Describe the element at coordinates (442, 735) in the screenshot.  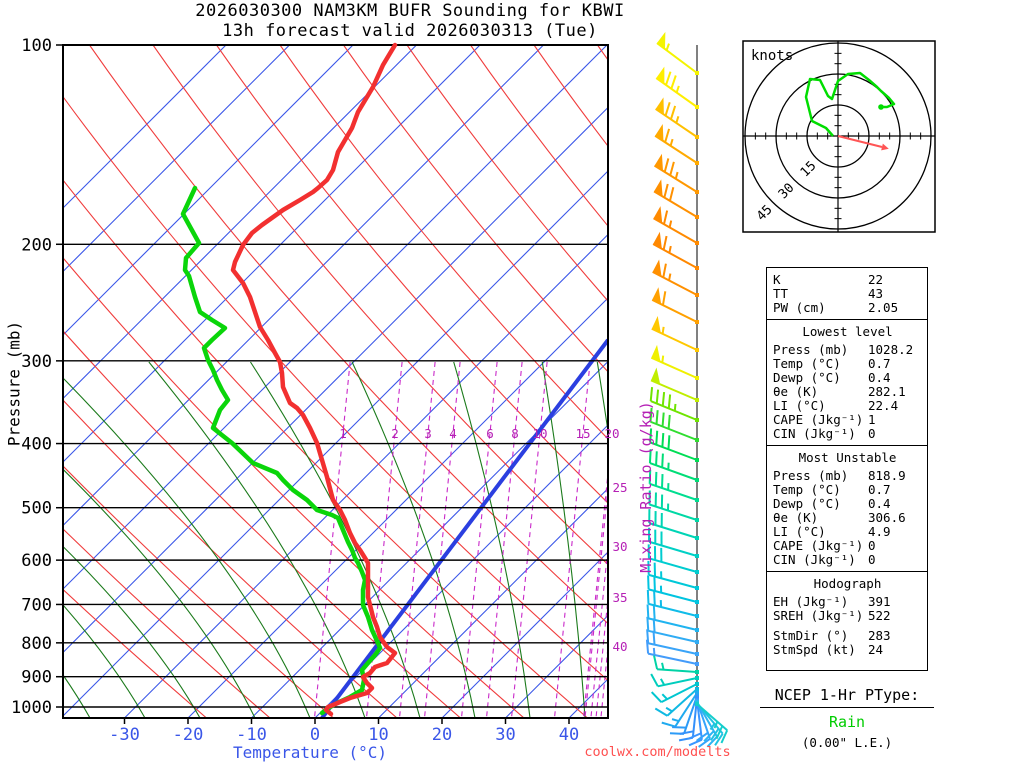
I see `temp-tick-label: 20` at that location.